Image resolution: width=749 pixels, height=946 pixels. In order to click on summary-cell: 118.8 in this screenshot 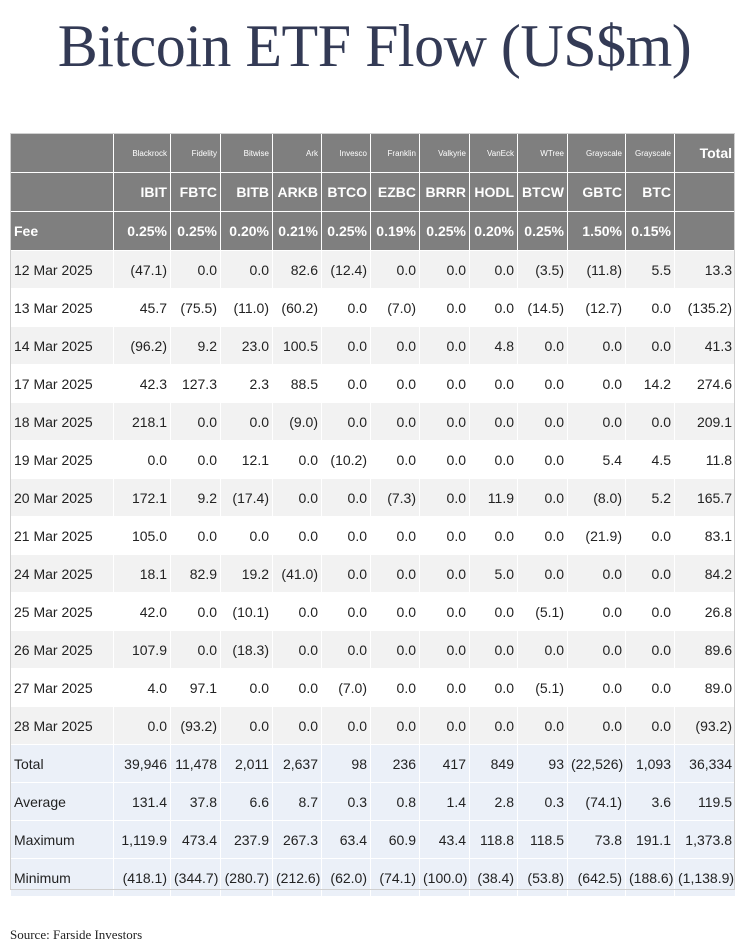, I will do `click(493, 839)`.